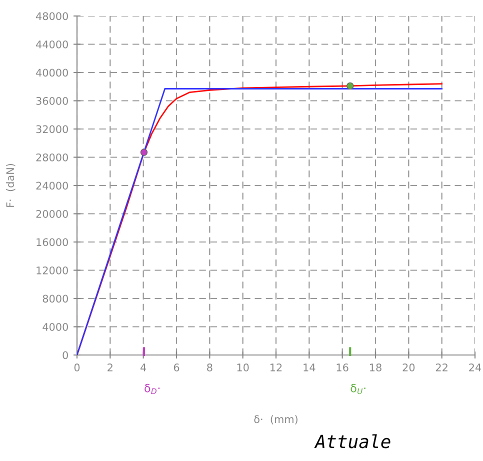  I want to click on x-tick-label: 4, so click(143, 368).